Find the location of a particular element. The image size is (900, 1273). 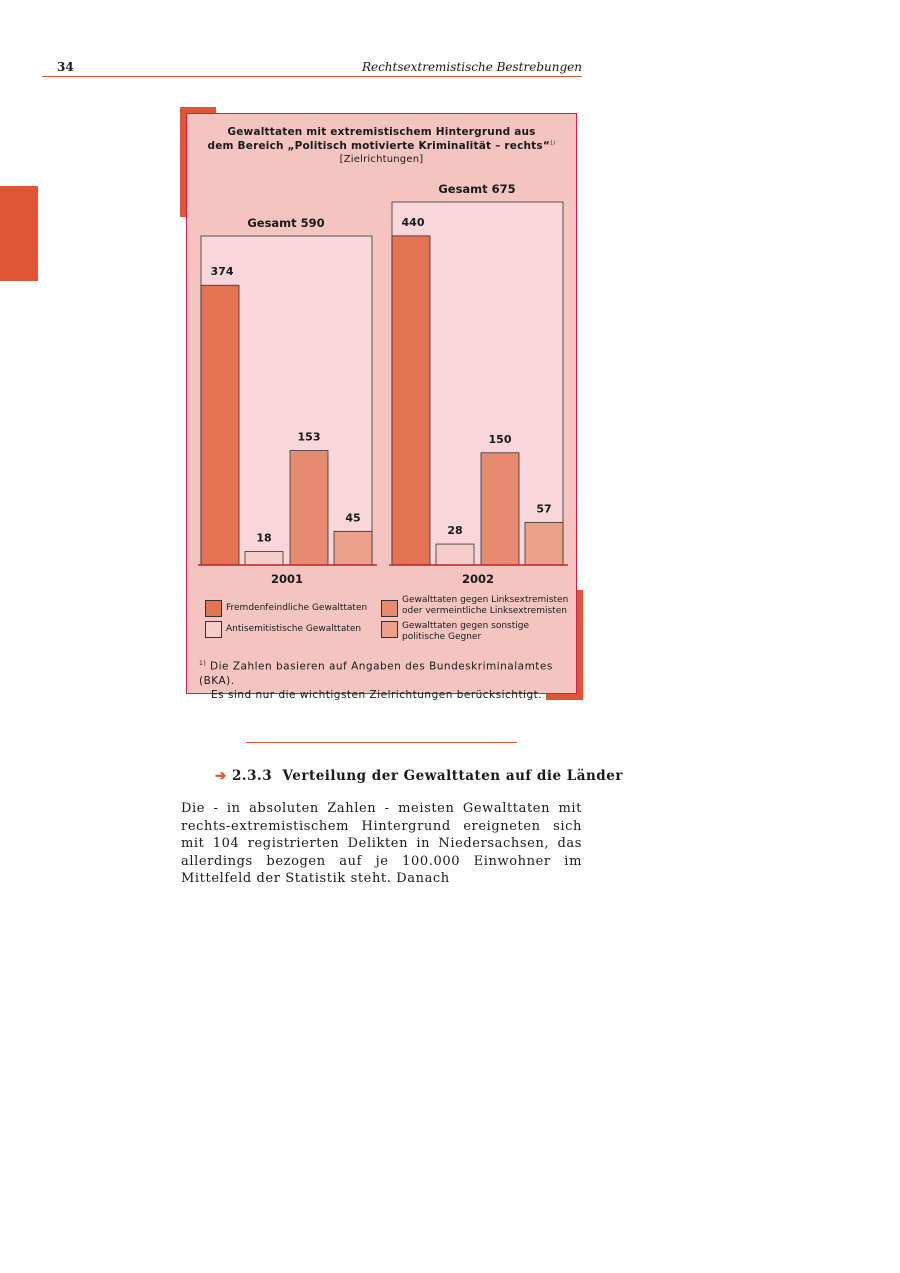

chart-subtitle: [Zielrichtungen] is located at coordinates (381, 159).